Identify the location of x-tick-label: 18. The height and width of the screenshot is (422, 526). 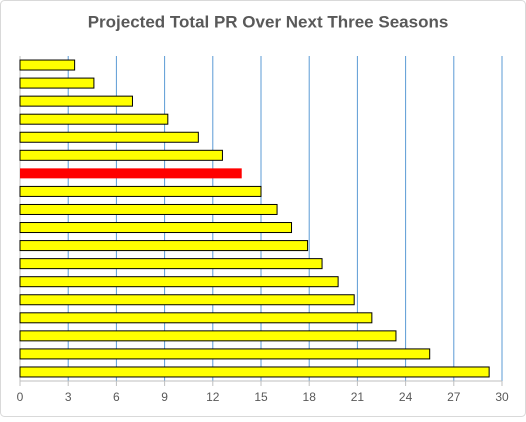
(310, 397).